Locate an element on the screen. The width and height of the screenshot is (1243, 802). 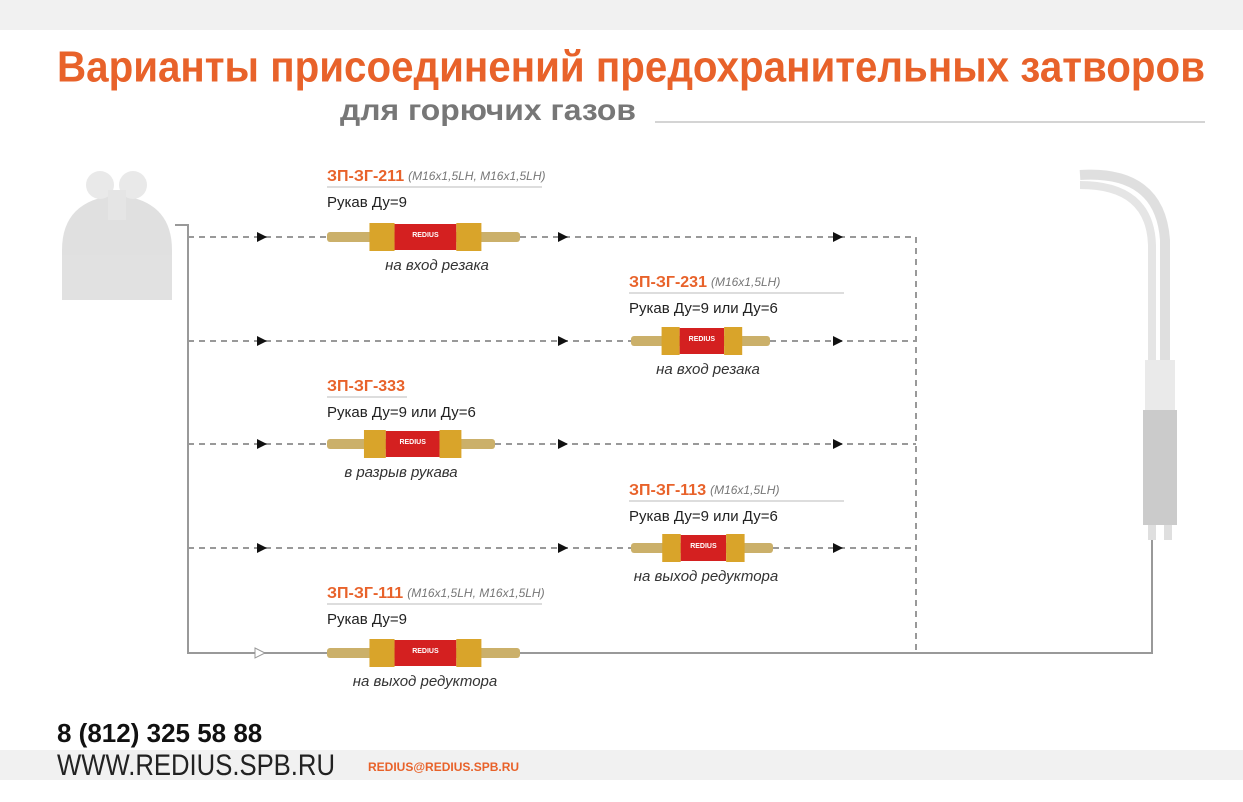
model: ЗП-ЗГ-113 is located at coordinates (667, 490).